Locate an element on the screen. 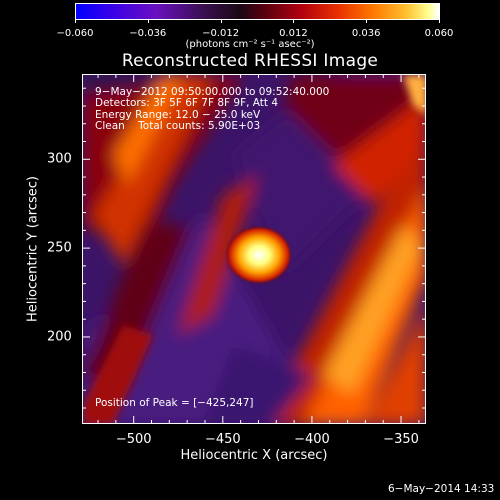  colorbar-tick-label: −0.012 is located at coordinates (221, 33).